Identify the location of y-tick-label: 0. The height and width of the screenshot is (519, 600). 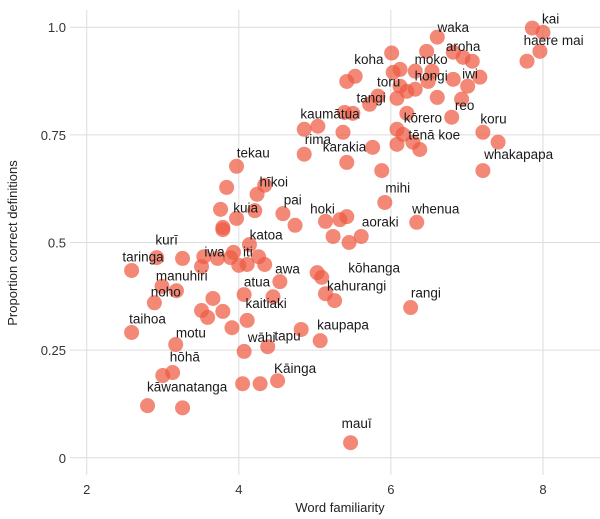
(62, 458).